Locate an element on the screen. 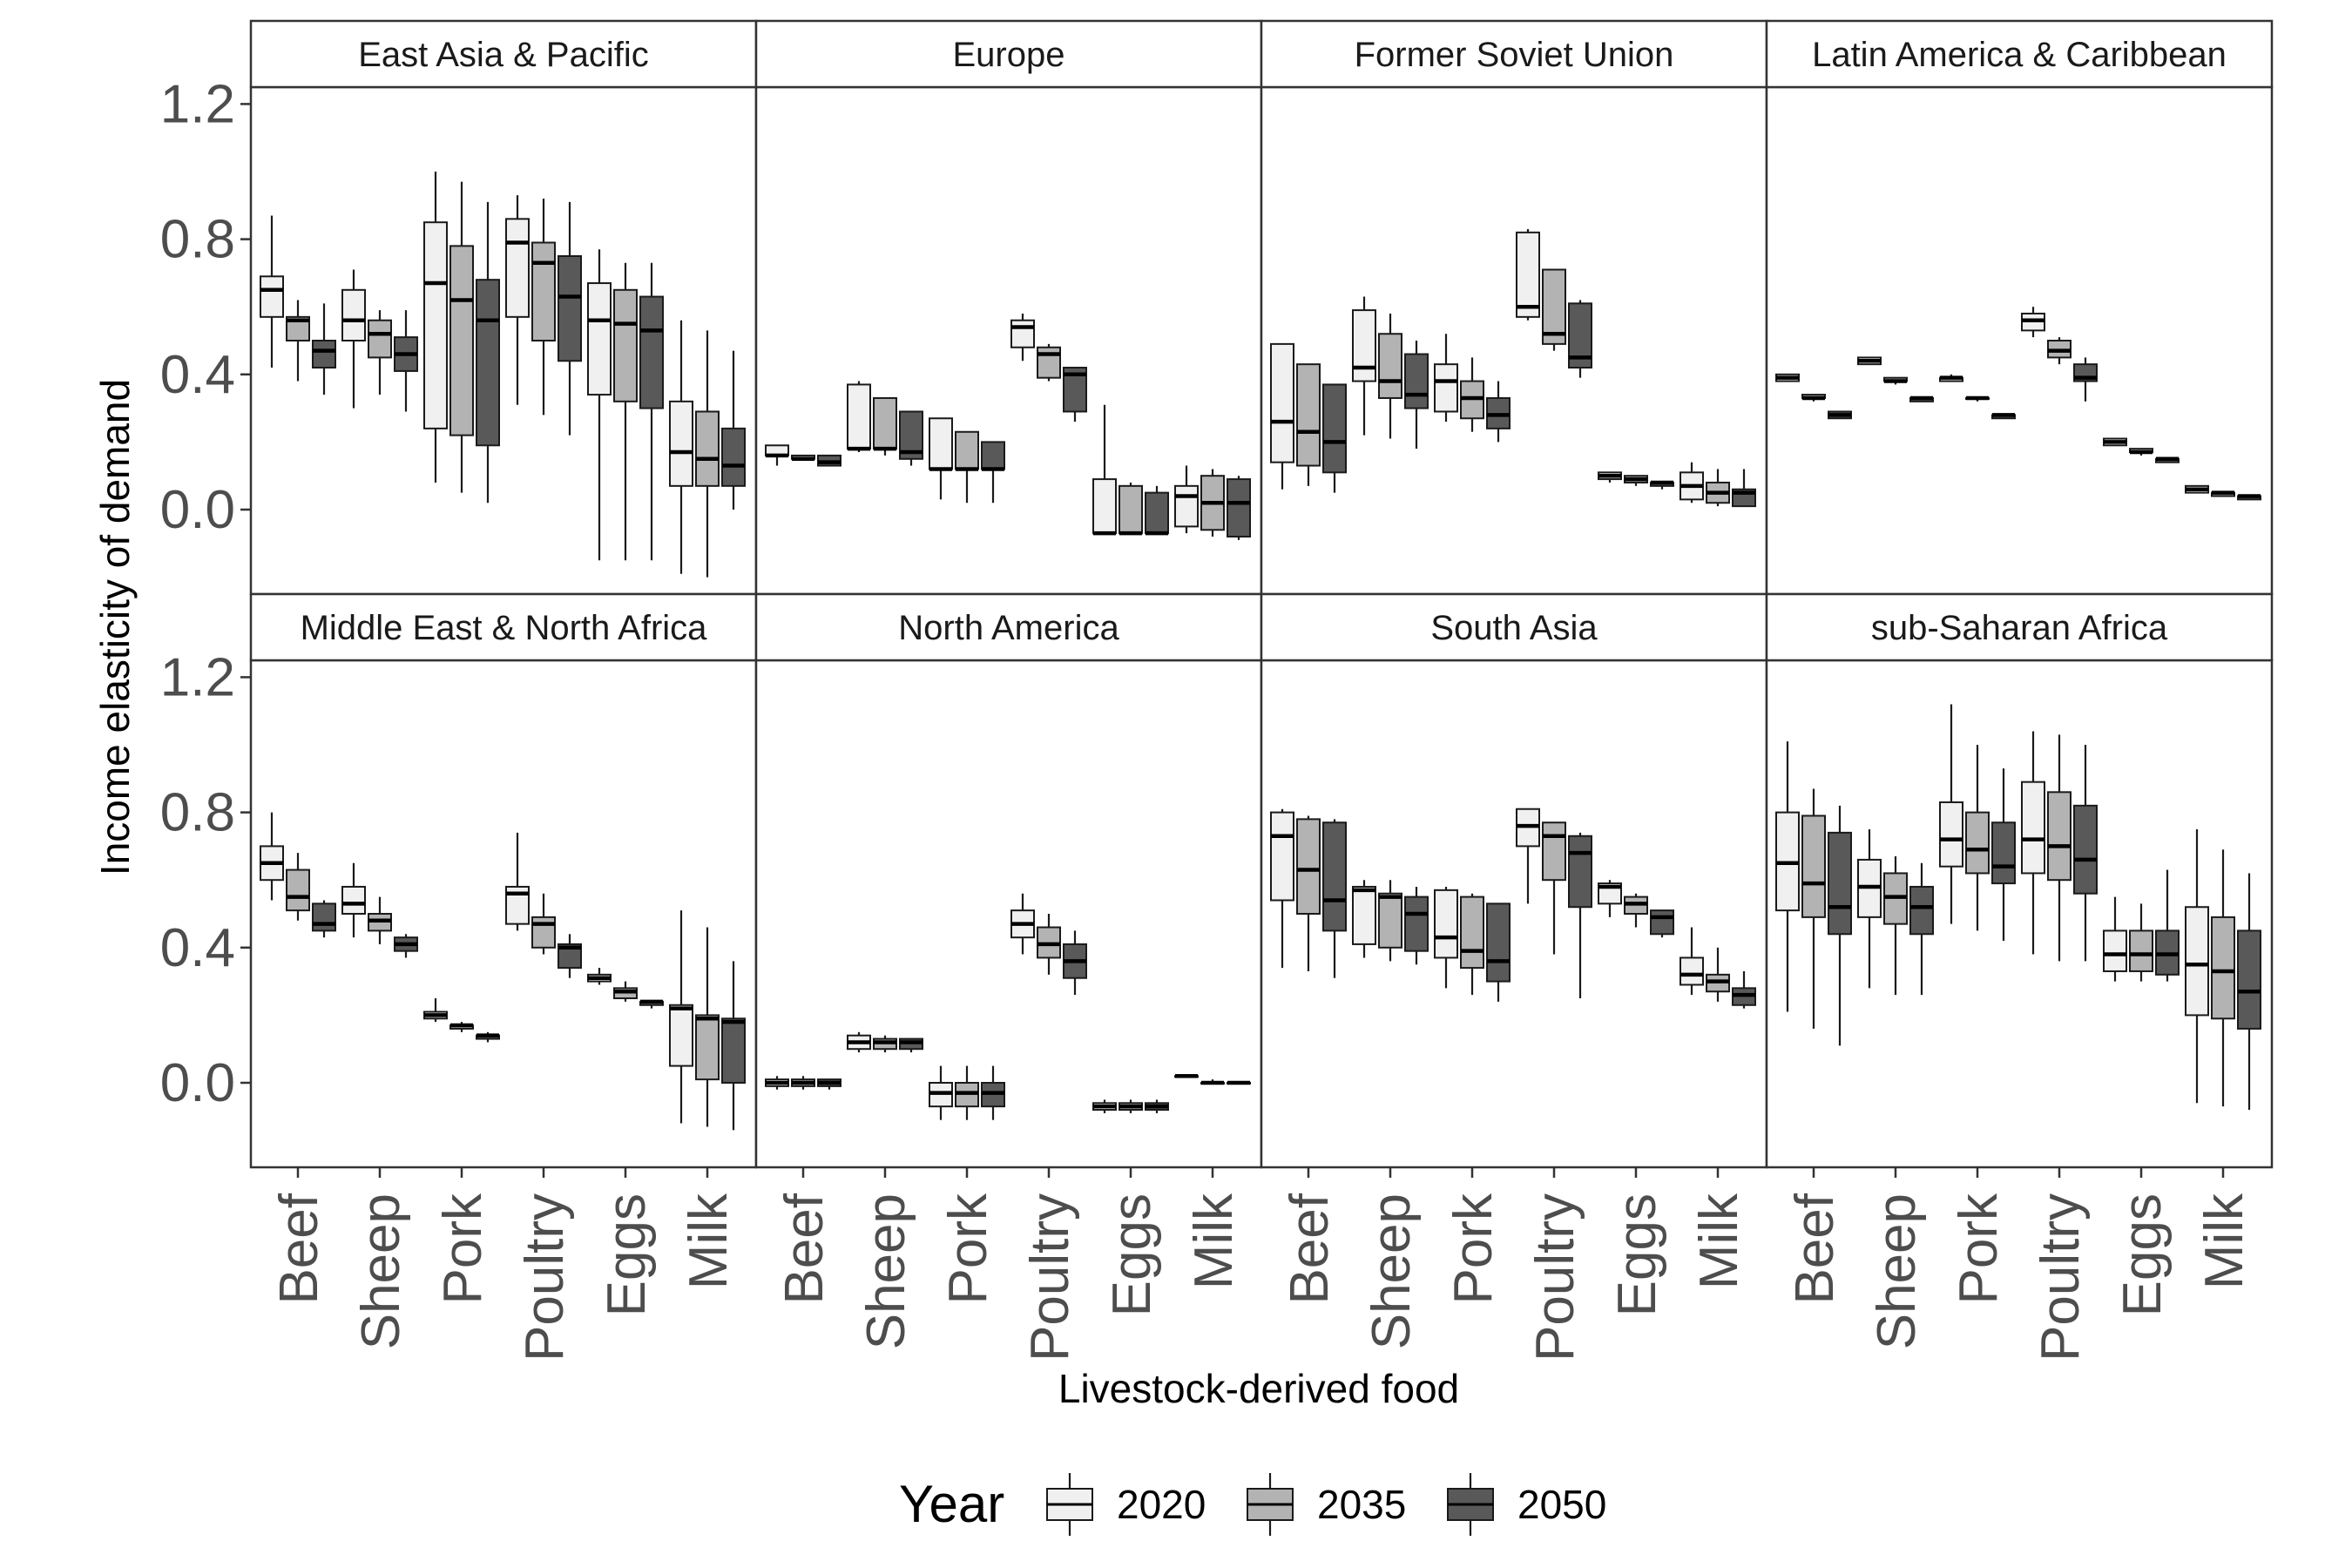  facet-strip-label: Middle East & North Africa is located at coordinates (505, 628).